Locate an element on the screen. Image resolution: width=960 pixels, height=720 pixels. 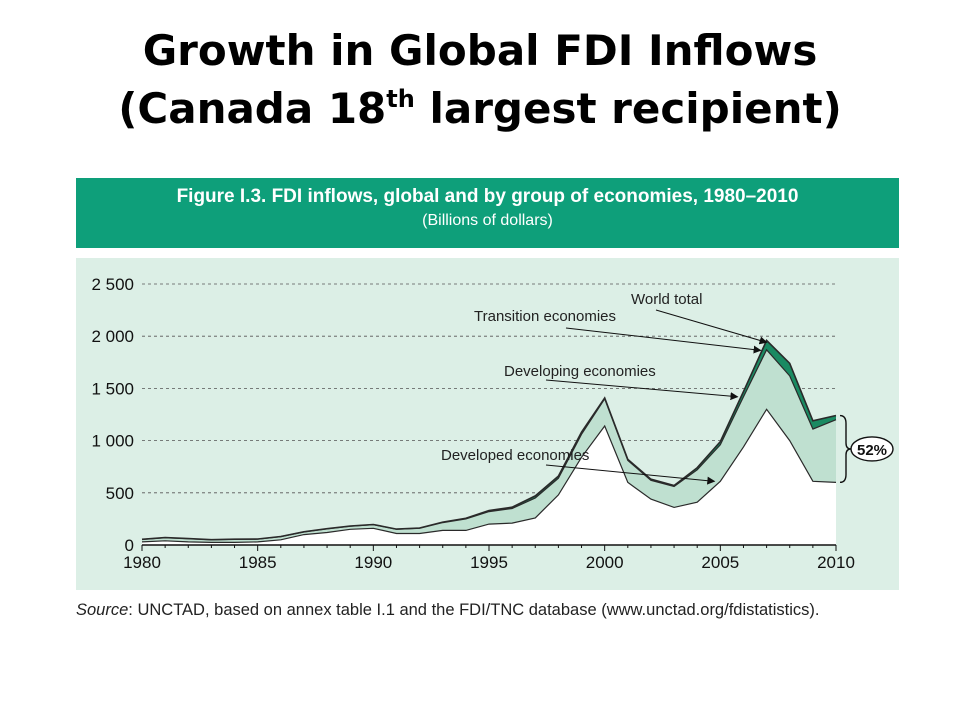
annotation-label: World total is located at coordinates (666, 299).